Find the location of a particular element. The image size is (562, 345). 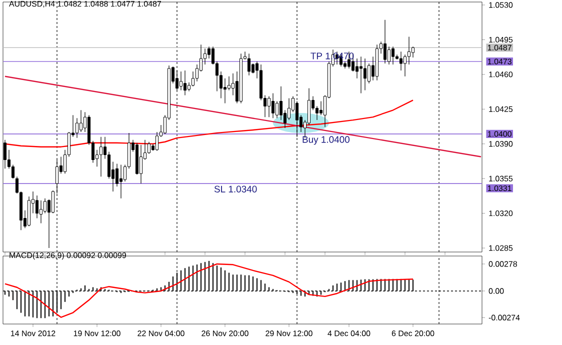

line-series is located at coordinates (209, 290).